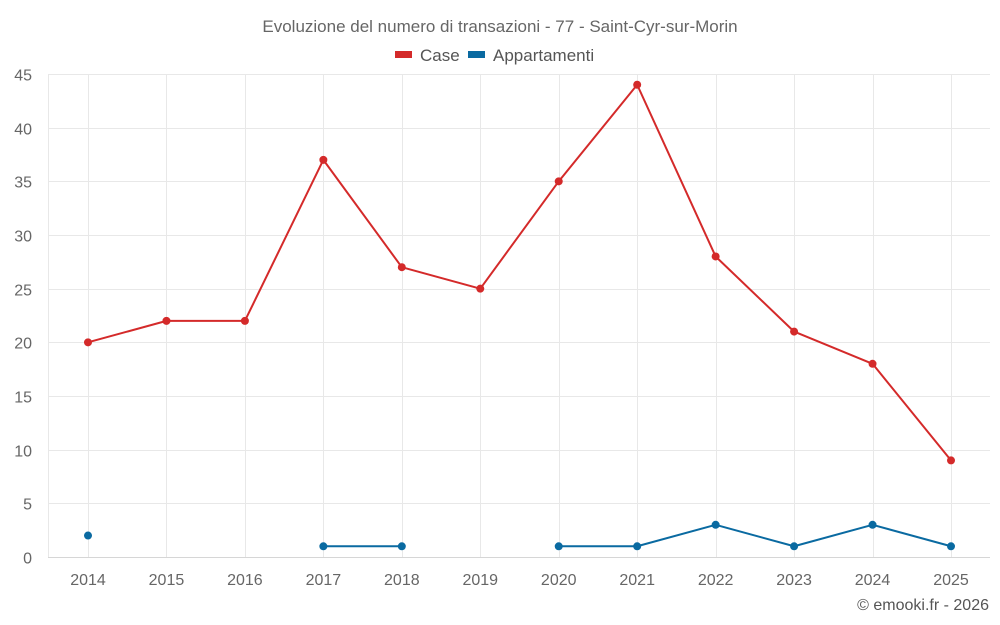 The image size is (1000, 625). I want to click on y-axis-ticks: 0 5 10 15 20 25 30 35 40 45, so click(23, 318).